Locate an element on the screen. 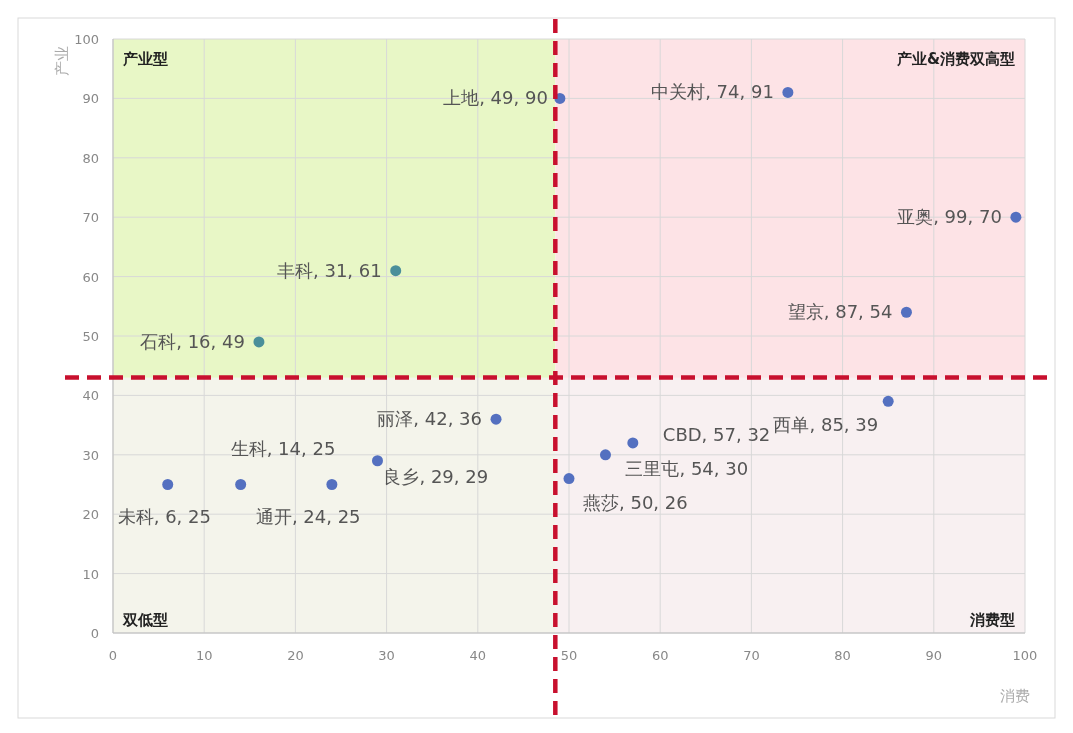 This screenshot has height=733, width=1073. y-tick-label: 10 is located at coordinates (90, 574).